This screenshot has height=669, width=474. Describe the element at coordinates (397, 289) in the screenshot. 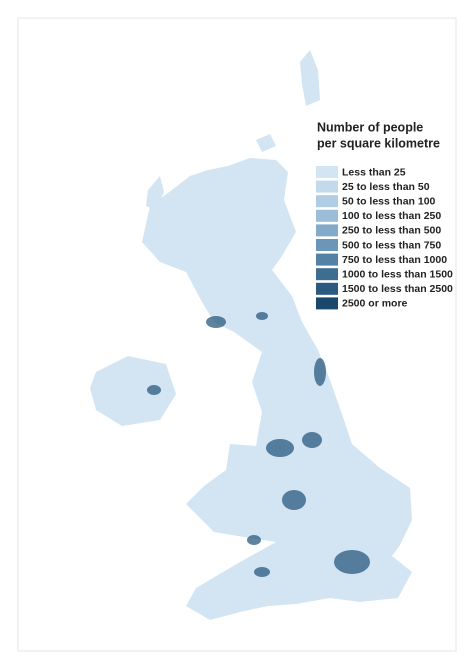

I see `legend-label: 1500 to less than 2500` at that location.